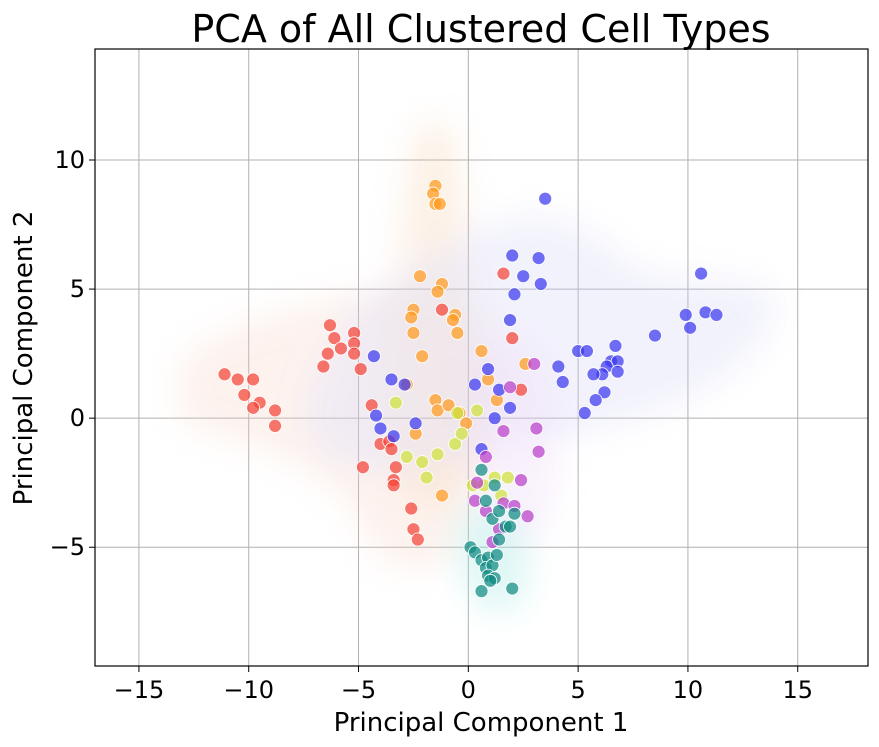  What do you see at coordinates (481, 723) in the screenshot?
I see `x-axis-label: Principal Component 1` at bounding box center [481, 723].